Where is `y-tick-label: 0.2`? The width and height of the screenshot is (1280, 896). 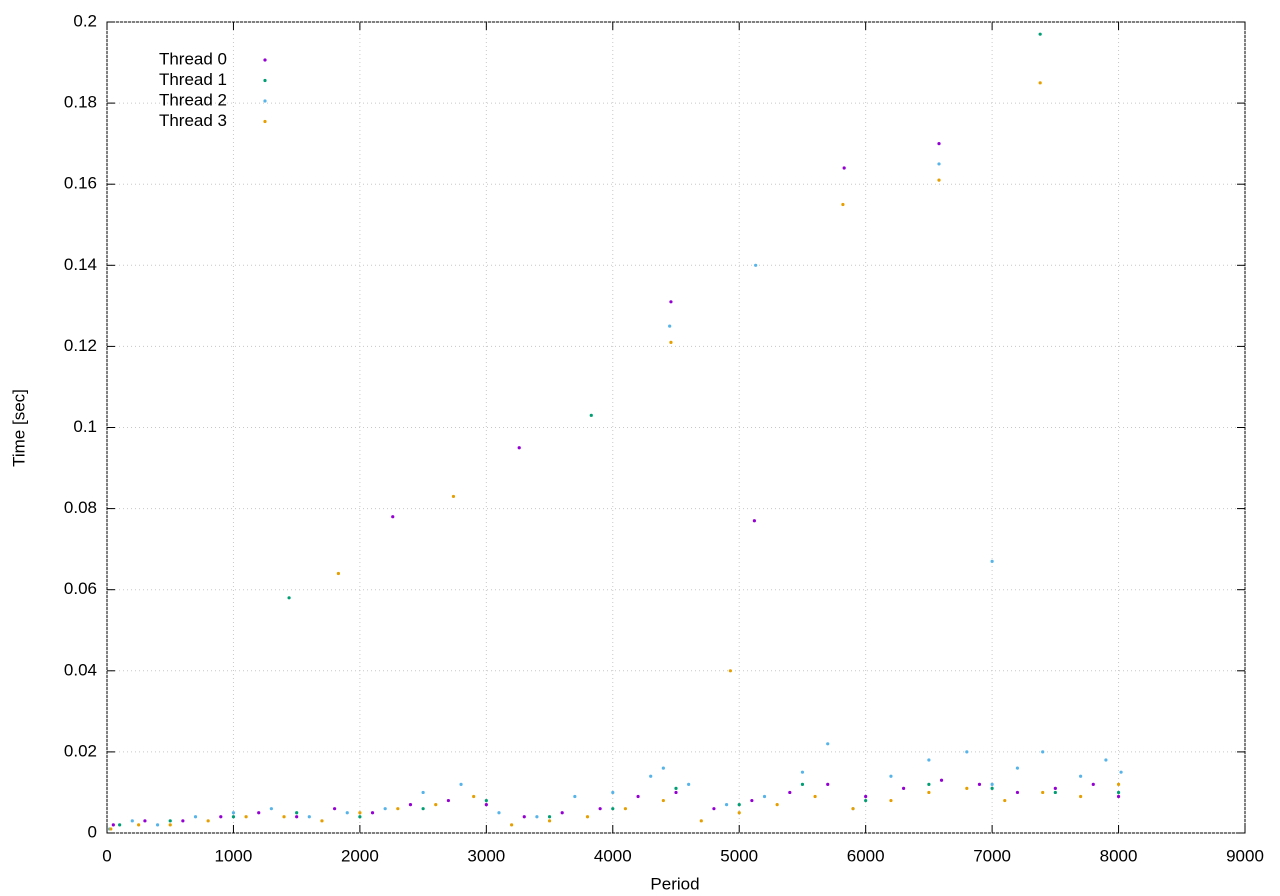
y-tick-label: 0.2 is located at coordinates (85, 20).